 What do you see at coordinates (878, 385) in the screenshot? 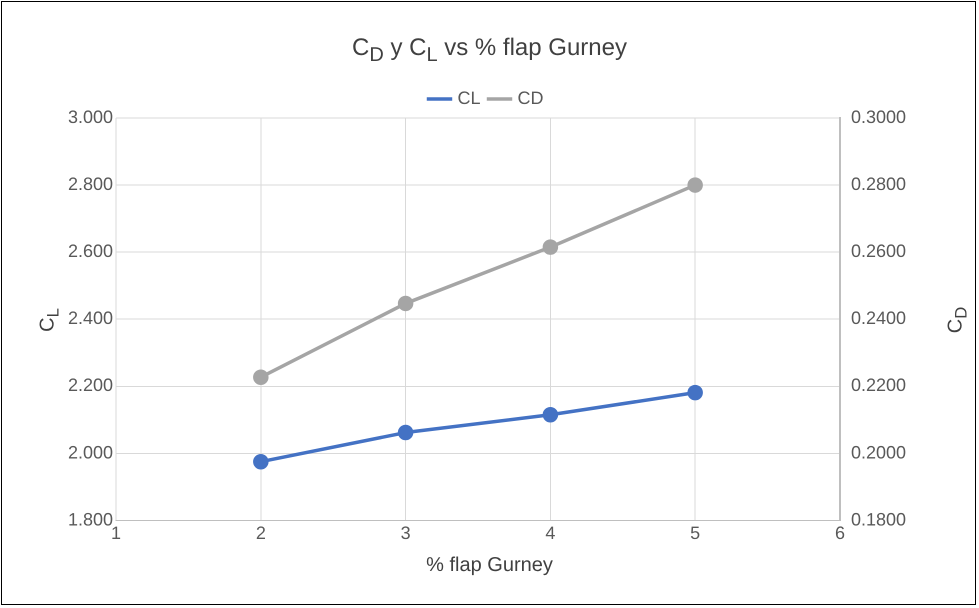
I see `y2-tick-label: 0.2200` at bounding box center [878, 385].